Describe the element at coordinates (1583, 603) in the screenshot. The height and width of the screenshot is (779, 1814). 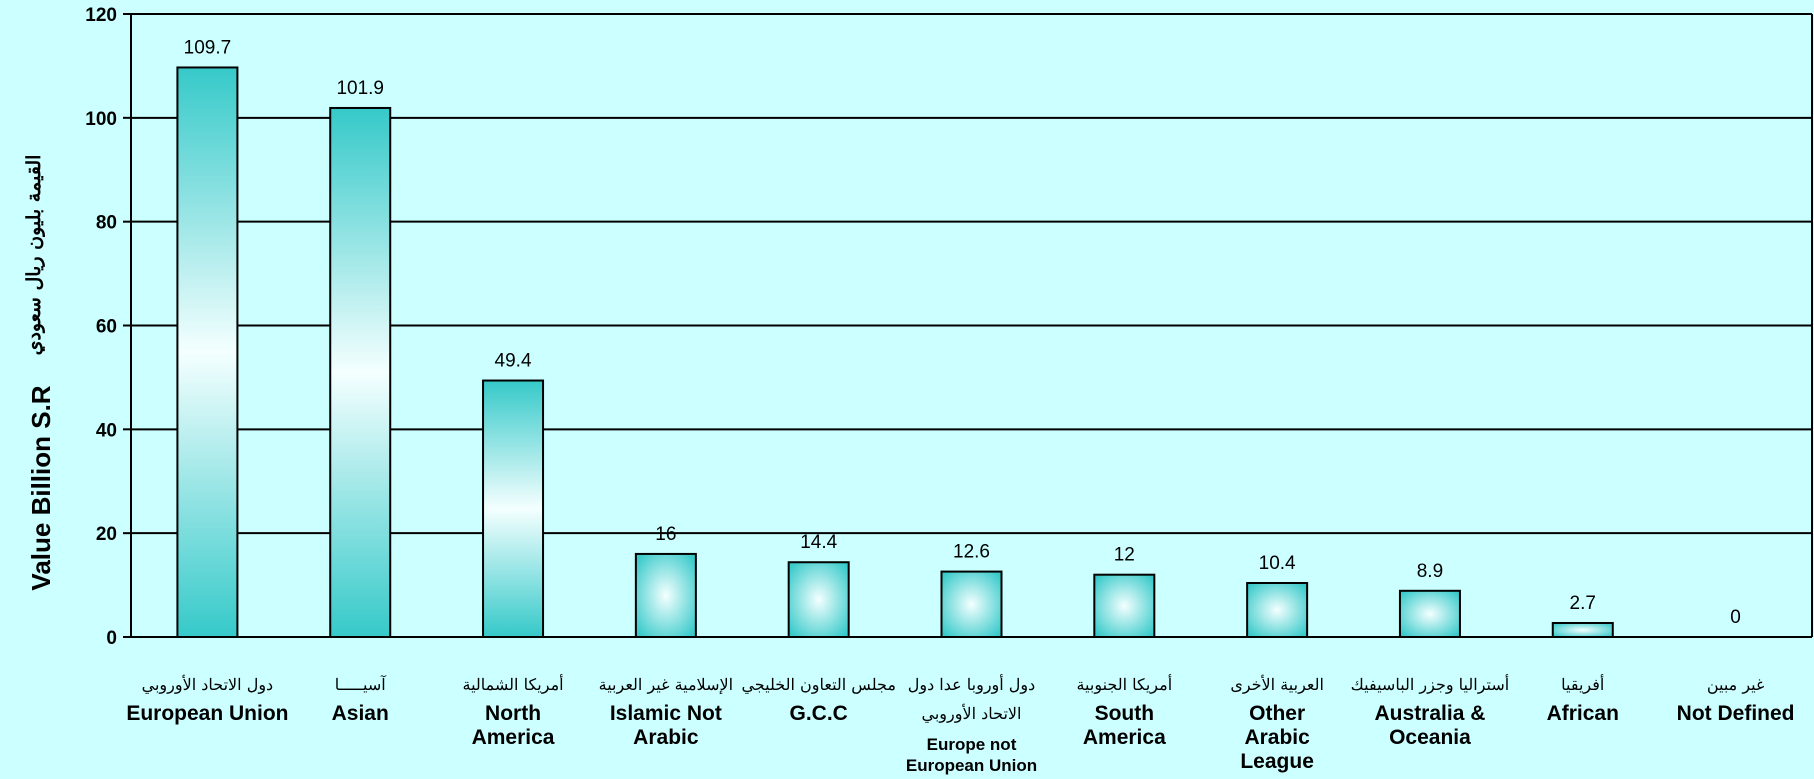
I see `data-label: 2.7` at that location.